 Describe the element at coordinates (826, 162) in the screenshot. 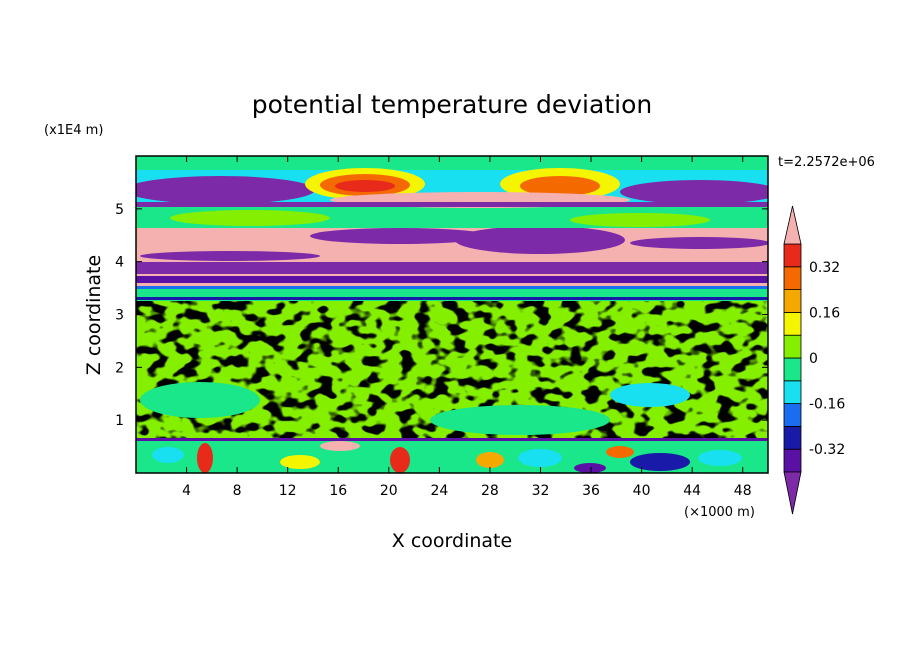

I see `time-label: t=2.2572e+06` at that location.